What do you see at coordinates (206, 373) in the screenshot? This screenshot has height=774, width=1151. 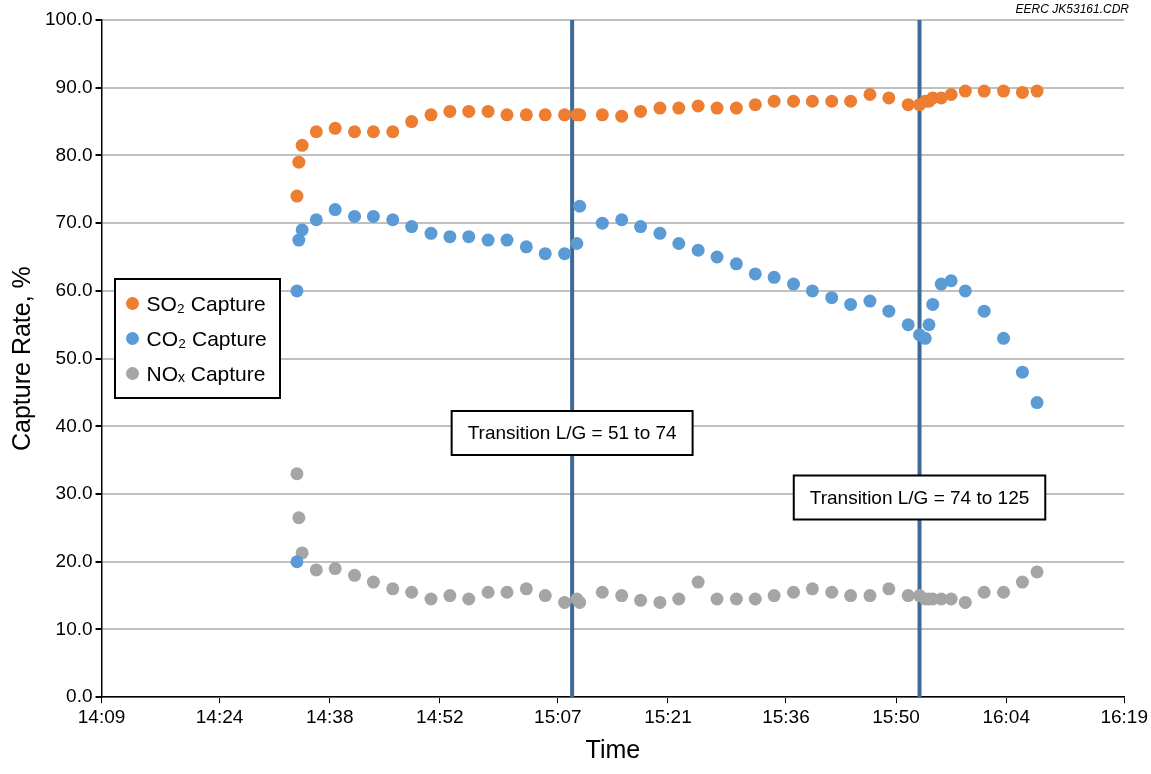 I see `legend-label: NOₓ Capture` at bounding box center [206, 373].